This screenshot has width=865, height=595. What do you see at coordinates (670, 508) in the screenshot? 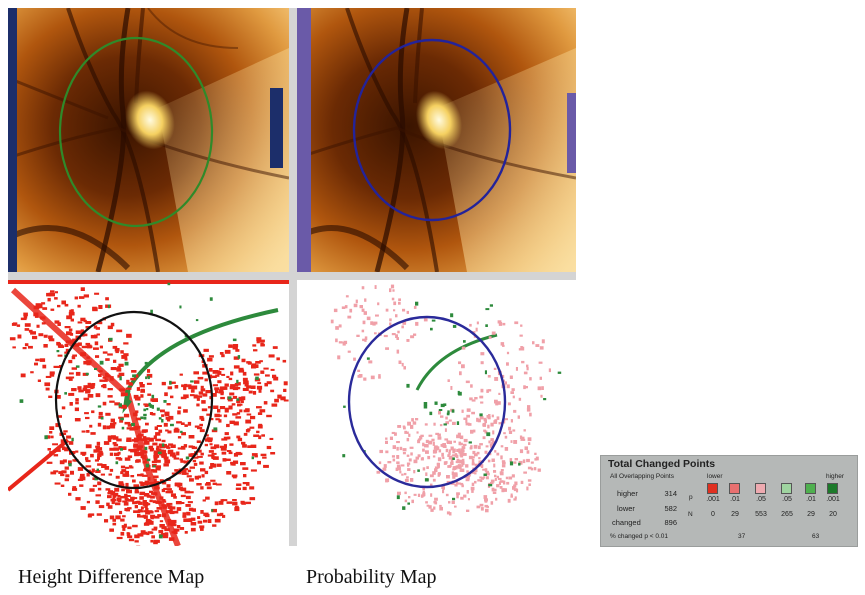
I see `row-value-lower: 582` at bounding box center [670, 508].